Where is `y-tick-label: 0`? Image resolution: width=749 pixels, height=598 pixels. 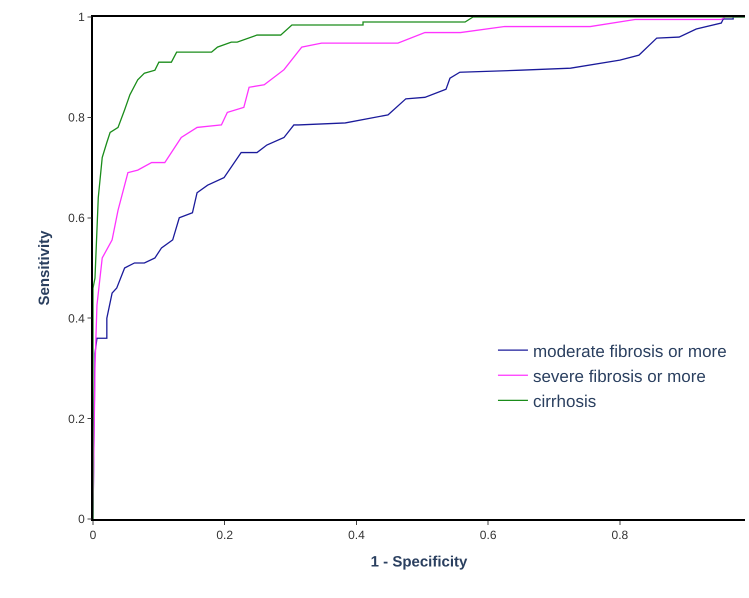 y-tick-label: 0 is located at coordinates (82, 519).